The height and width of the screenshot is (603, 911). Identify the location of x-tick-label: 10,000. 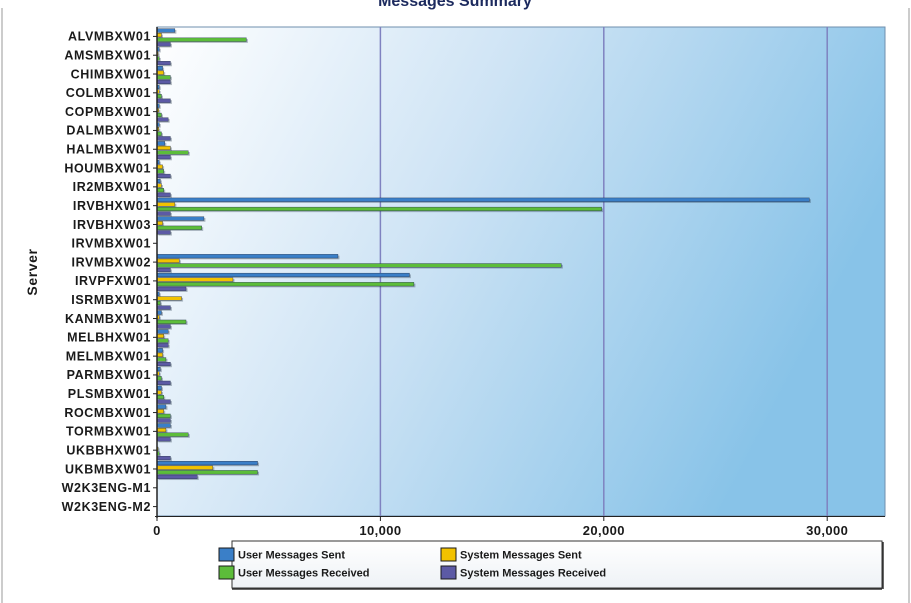
(380, 530).